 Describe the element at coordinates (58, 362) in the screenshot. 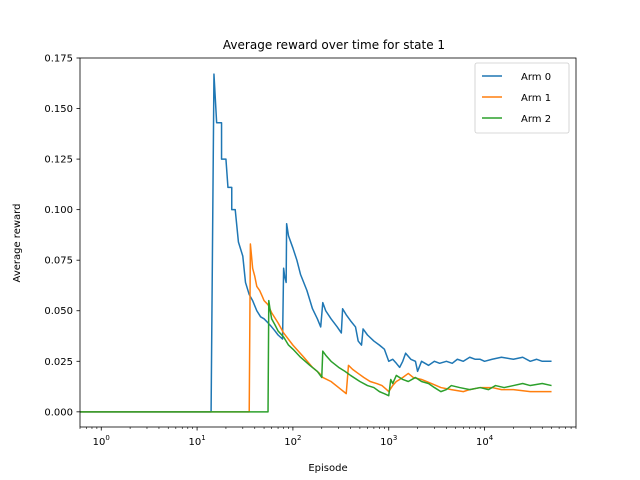

I see `y-tick-label: 0.025` at that location.